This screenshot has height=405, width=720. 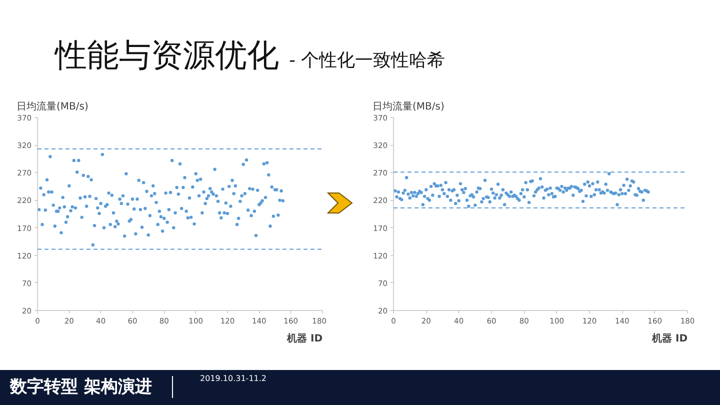 What do you see at coordinates (233, 379) in the screenshot?
I see `text: 2019.10.31-11.2` at bounding box center [233, 379].